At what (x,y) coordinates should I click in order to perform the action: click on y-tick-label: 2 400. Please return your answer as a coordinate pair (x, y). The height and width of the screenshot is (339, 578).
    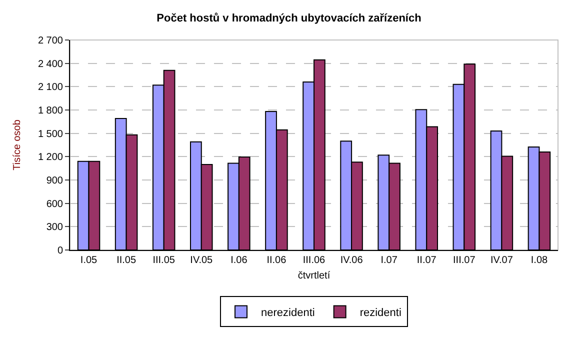
    Looking at the image, I should click on (51, 64).